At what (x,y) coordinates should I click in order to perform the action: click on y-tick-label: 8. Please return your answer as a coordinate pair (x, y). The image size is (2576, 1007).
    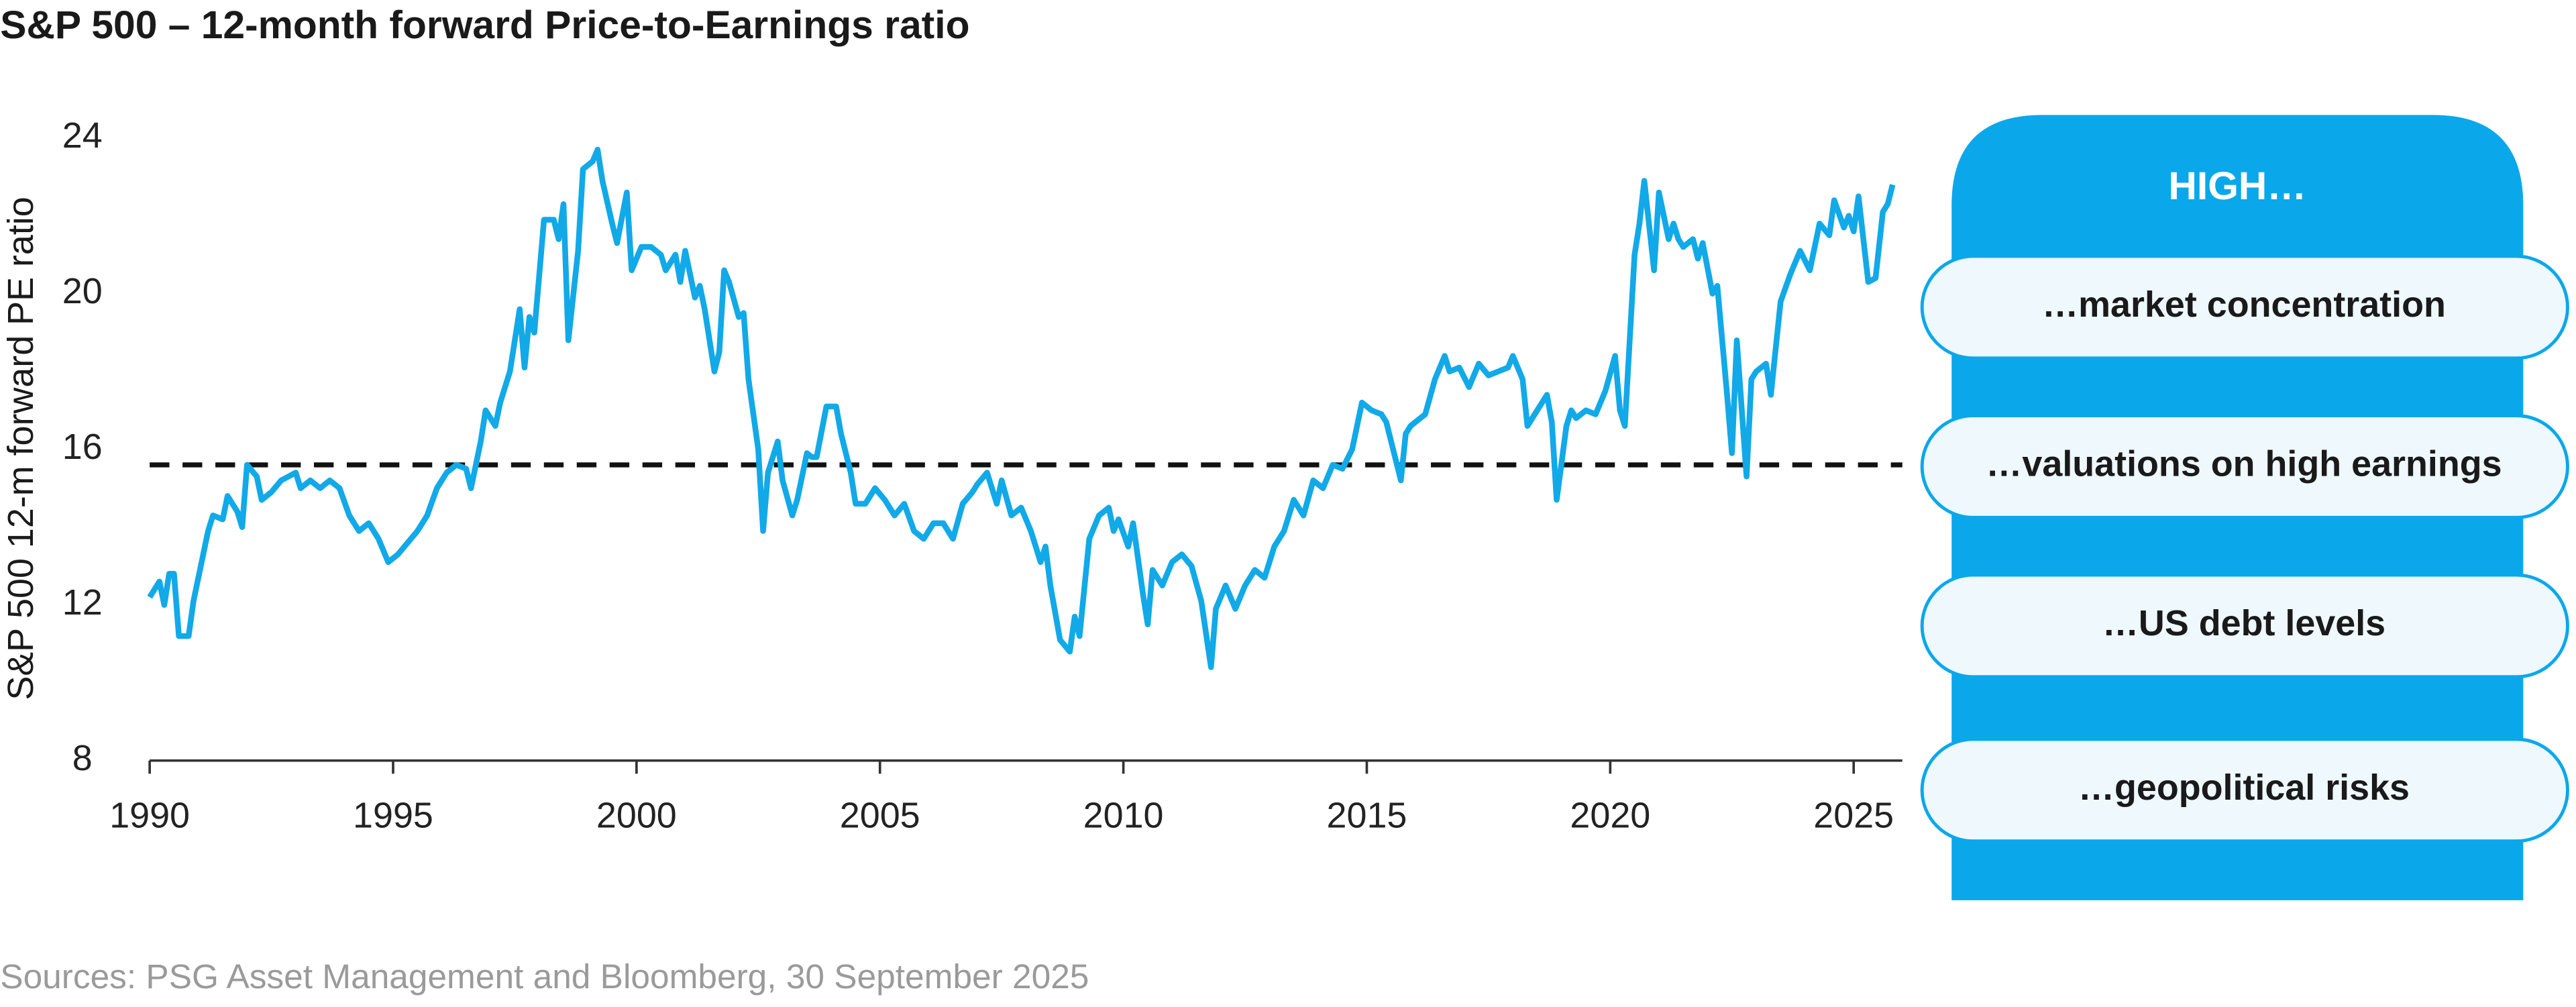
    Looking at the image, I should click on (82, 758).